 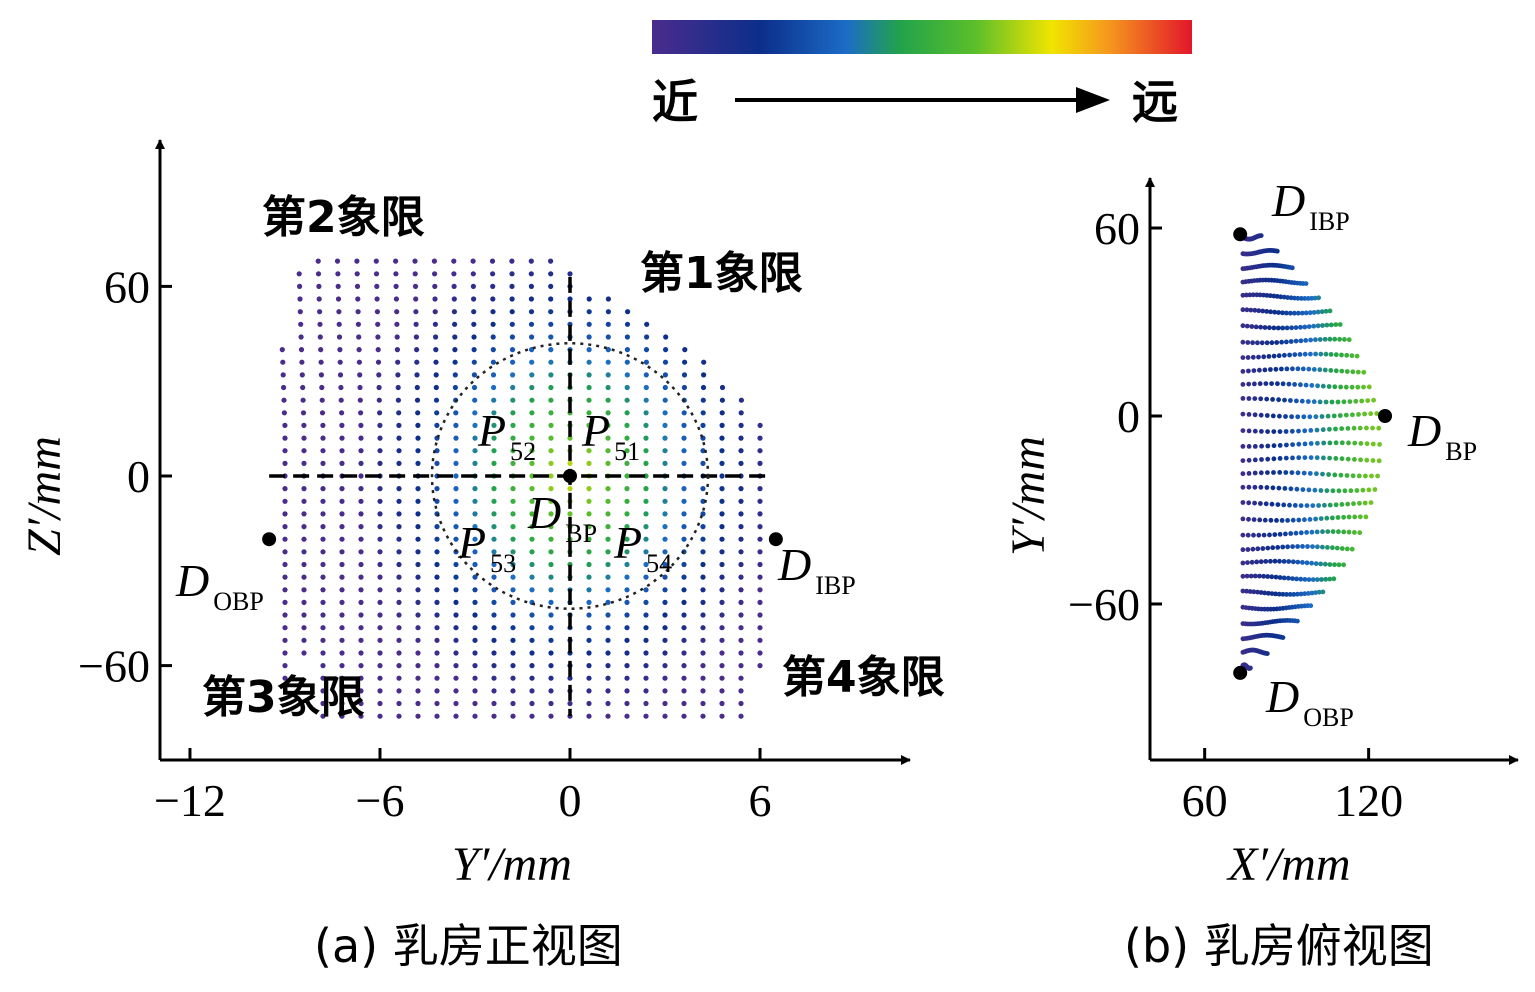 What do you see at coordinates (1104, 604) in the screenshot?
I see `panel-b-ytick-label: −60` at bounding box center [1104, 604].